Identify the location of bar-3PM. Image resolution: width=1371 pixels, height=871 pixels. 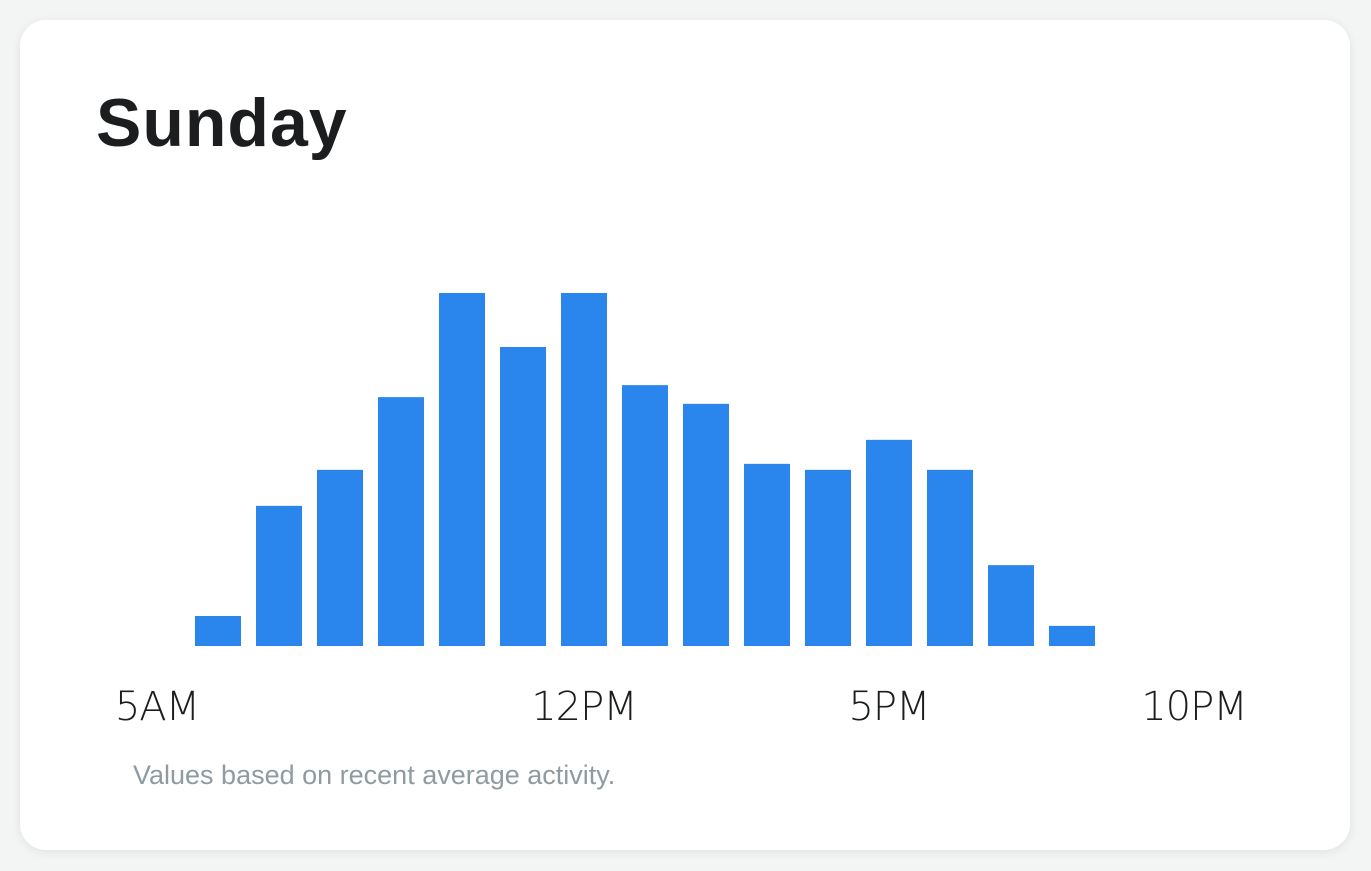
(767, 554).